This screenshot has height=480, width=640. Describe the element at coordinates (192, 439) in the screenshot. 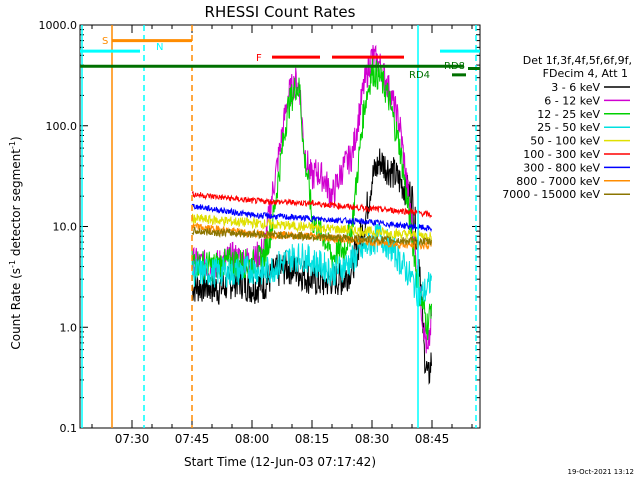

I see `x-tick-label: 07:45` at that location.